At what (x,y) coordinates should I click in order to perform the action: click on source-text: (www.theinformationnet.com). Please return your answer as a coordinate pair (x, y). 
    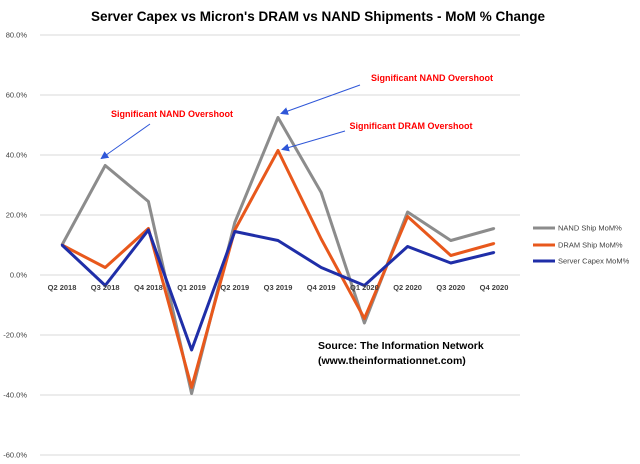
    Looking at the image, I should click on (392, 361).